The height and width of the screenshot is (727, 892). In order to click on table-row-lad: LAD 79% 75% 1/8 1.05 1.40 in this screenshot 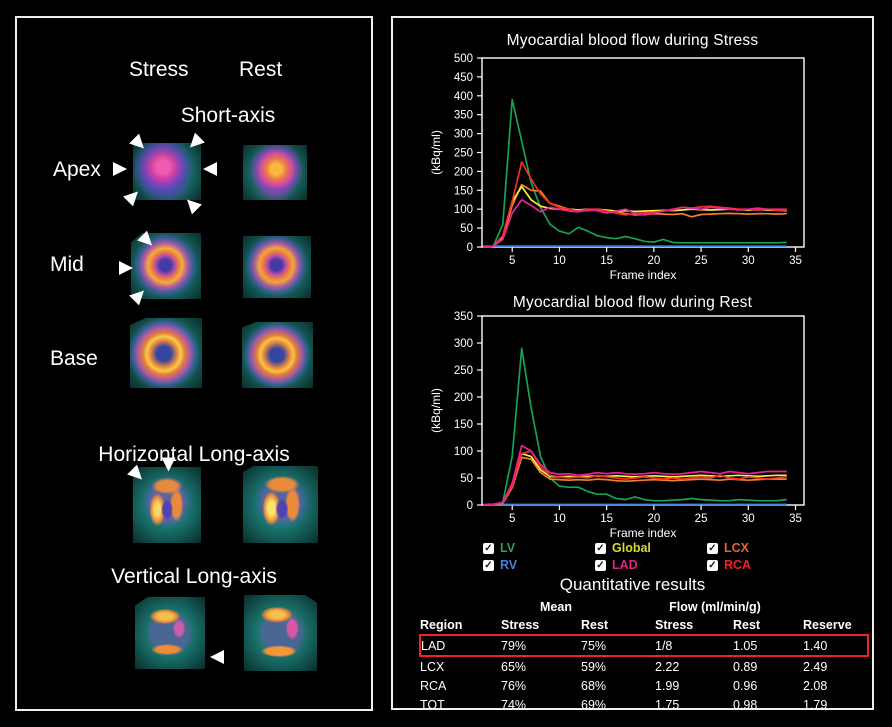, I will do `click(644, 645)`.